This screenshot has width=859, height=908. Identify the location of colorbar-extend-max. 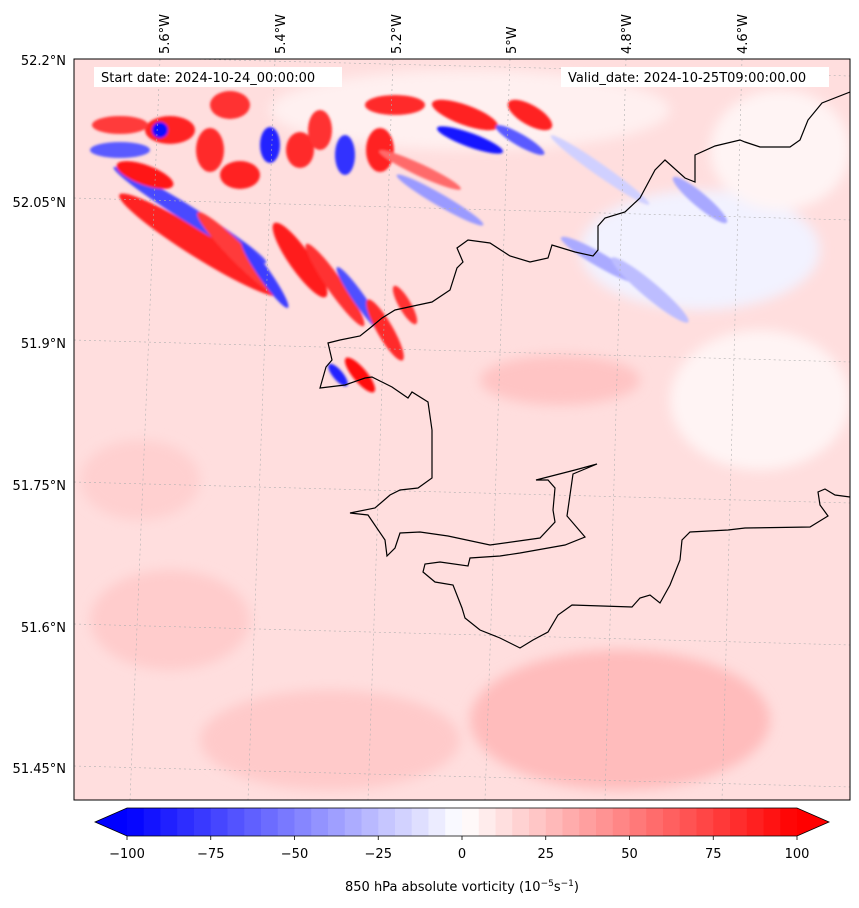
(813, 822).